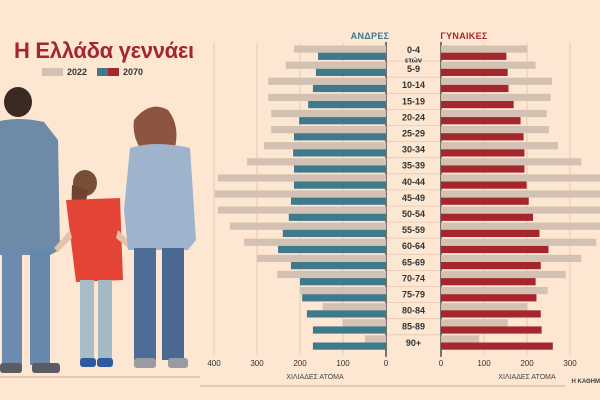 This screenshot has height=400, width=600. I want to click on girl-figure, so click(93, 268).